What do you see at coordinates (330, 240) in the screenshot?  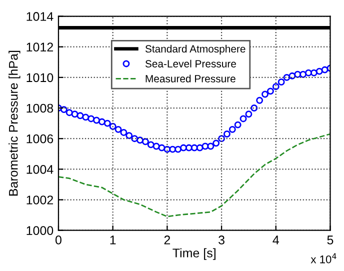 I see `x-tick-label: 5` at bounding box center [330, 240].